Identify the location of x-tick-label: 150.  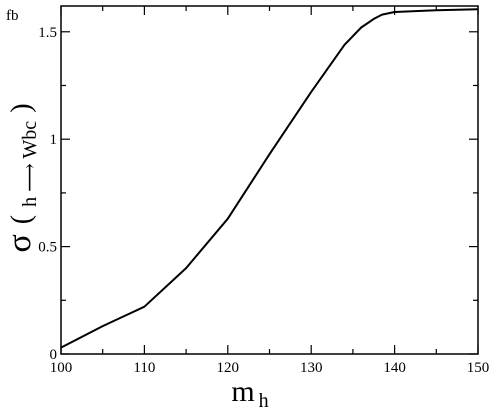
(478, 368).